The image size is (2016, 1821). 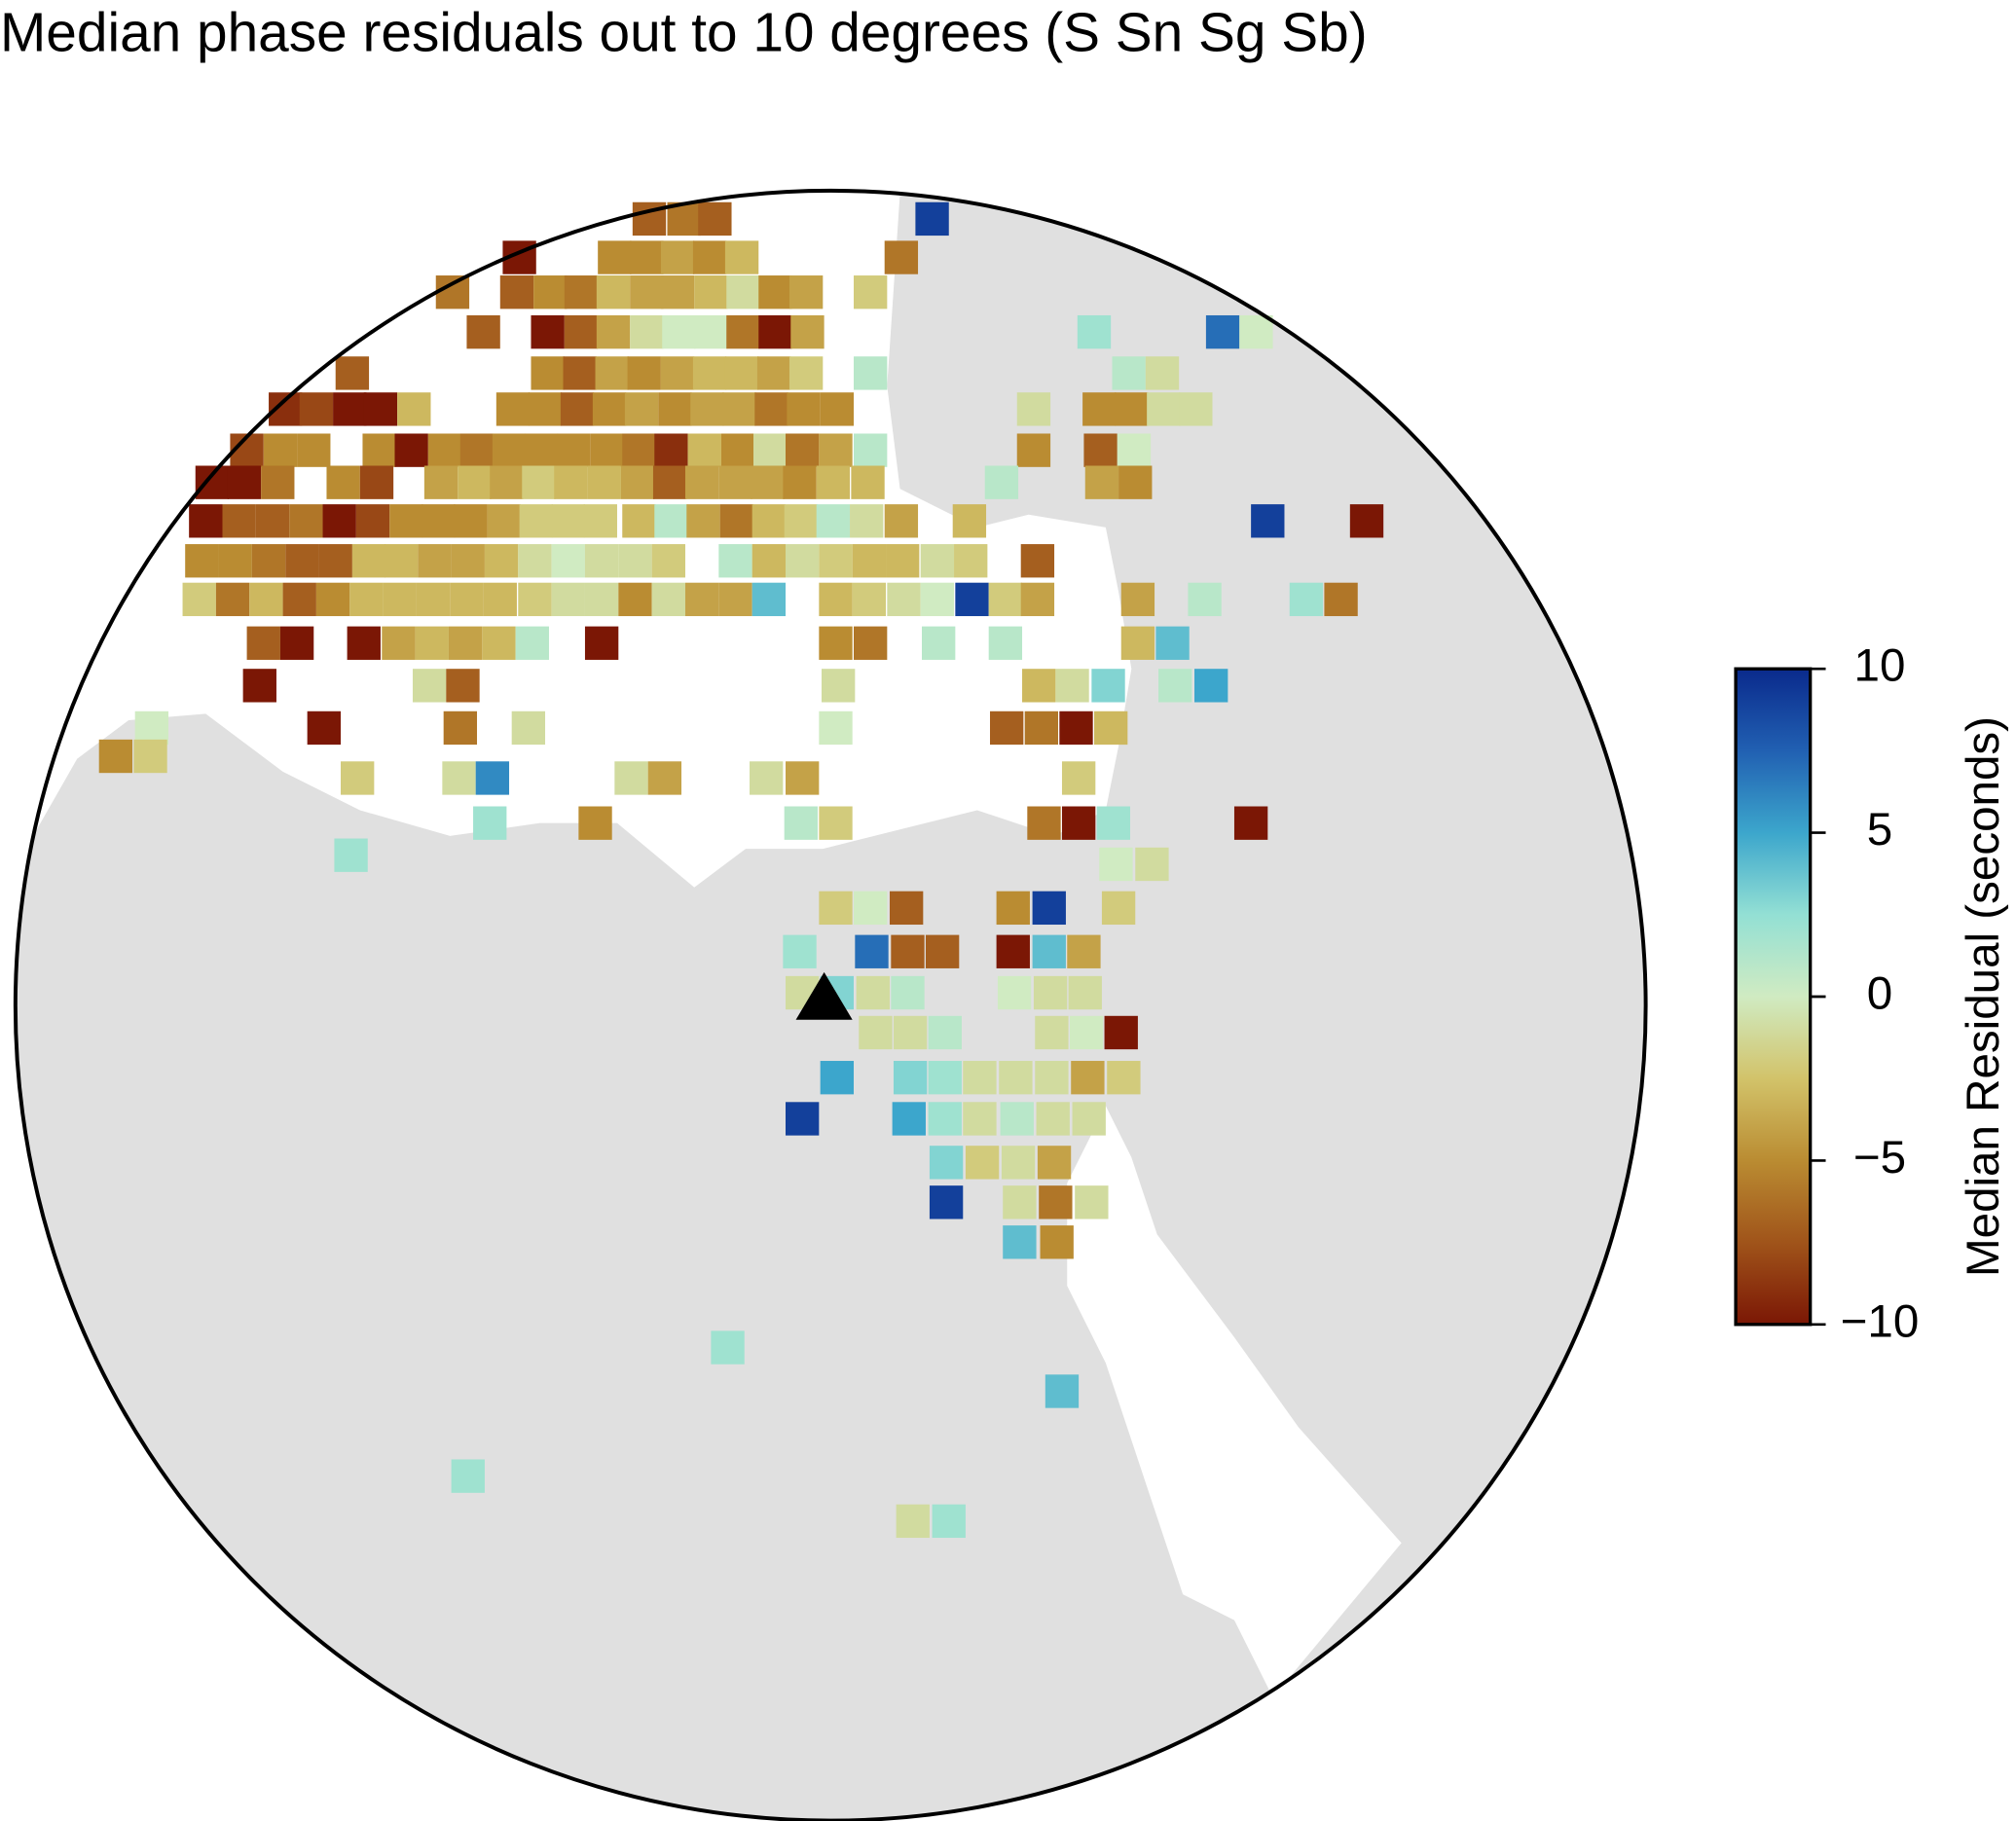 I want to click on colorbar-tick-label: −5, so click(x=1879, y=1158).